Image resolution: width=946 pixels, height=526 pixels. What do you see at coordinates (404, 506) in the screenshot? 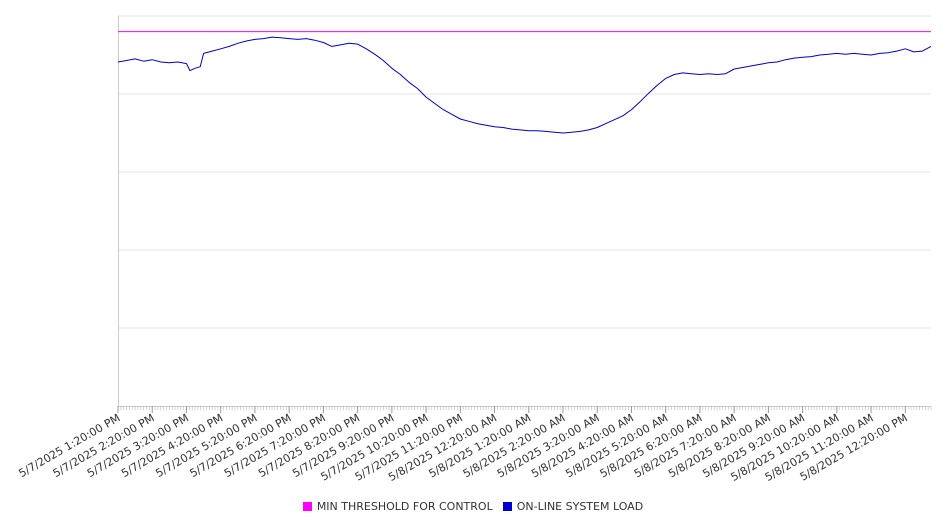
I see `legend-label-threshold: MIN THRESHOLD FOR CONTROL` at bounding box center [404, 506].